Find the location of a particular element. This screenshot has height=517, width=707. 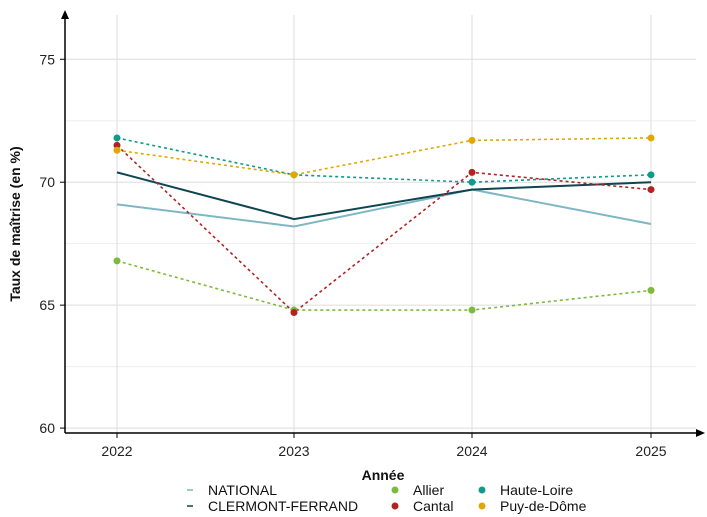

legend-item: Haute-Loire is located at coordinates (525, 490).